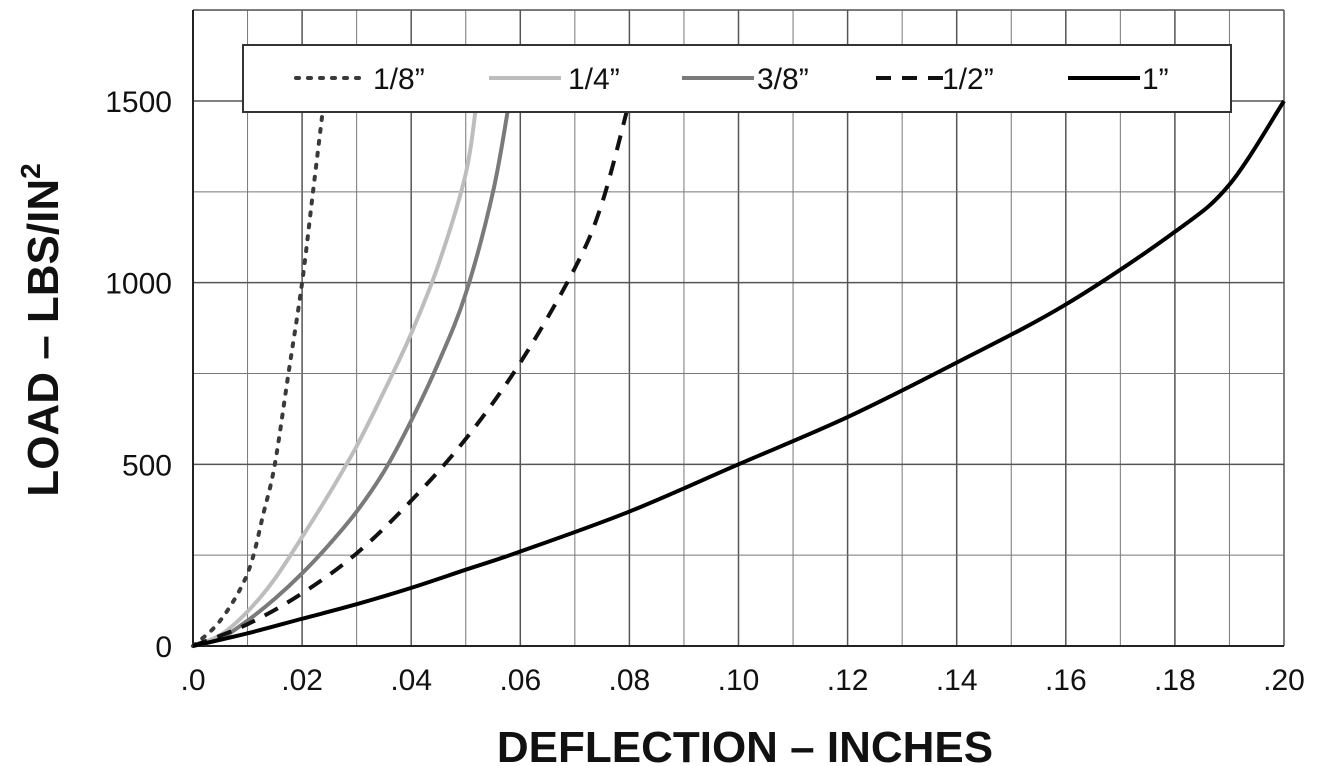  What do you see at coordinates (138, 102) in the screenshot?
I see `y-tick-label: 1500` at bounding box center [138, 102].